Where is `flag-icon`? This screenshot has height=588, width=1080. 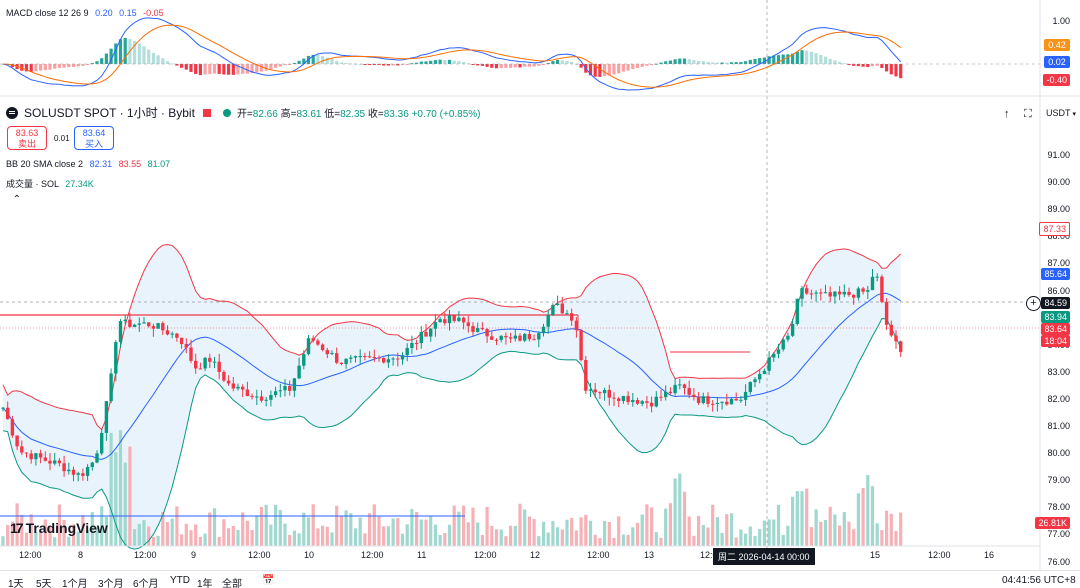 flag-icon is located at coordinates (206, 112).